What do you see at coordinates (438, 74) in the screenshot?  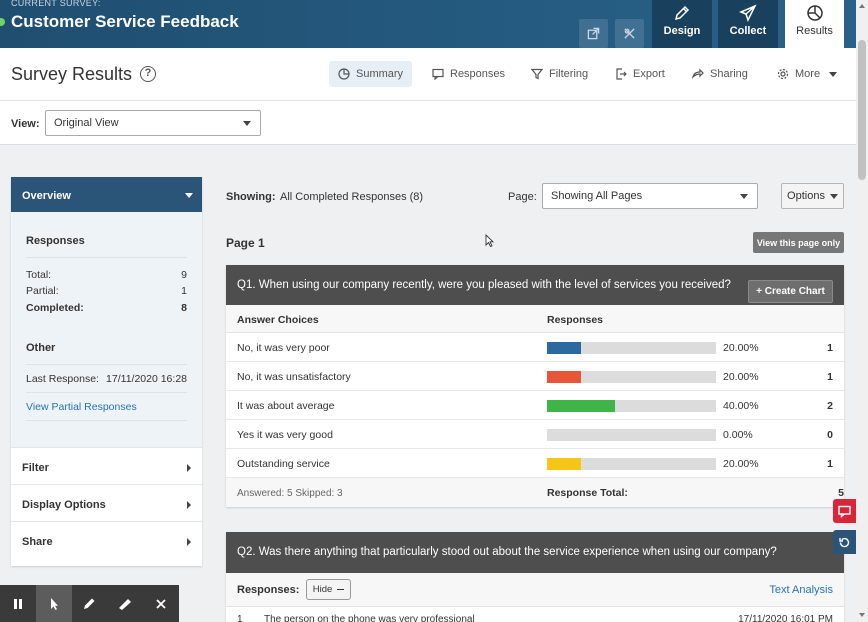 I see `speech-bubble-icon` at bounding box center [438, 74].